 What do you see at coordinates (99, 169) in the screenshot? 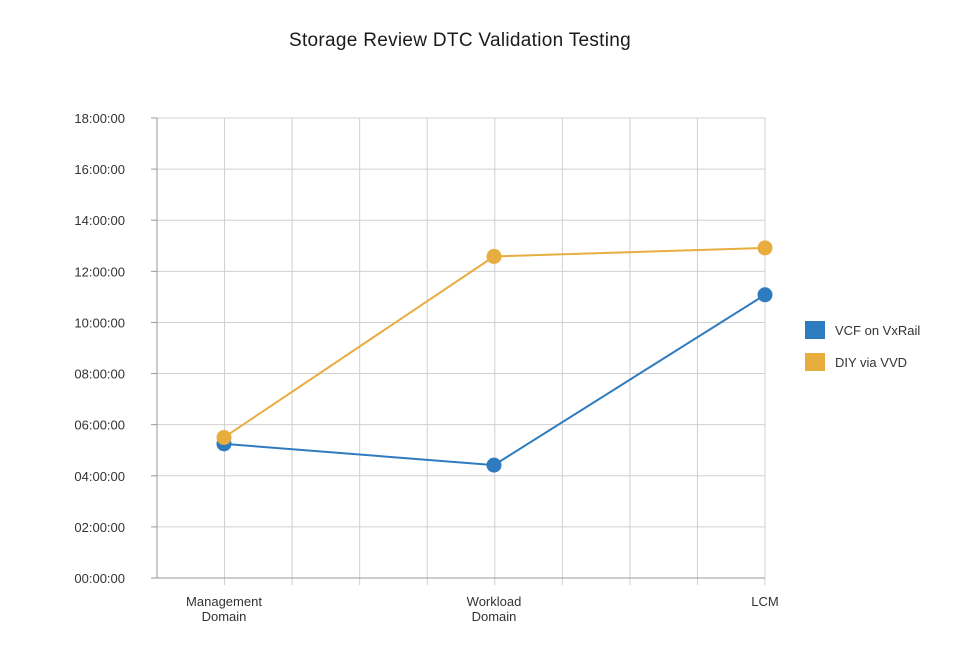
I see `y-tick-label: 16:00:00` at bounding box center [99, 169].